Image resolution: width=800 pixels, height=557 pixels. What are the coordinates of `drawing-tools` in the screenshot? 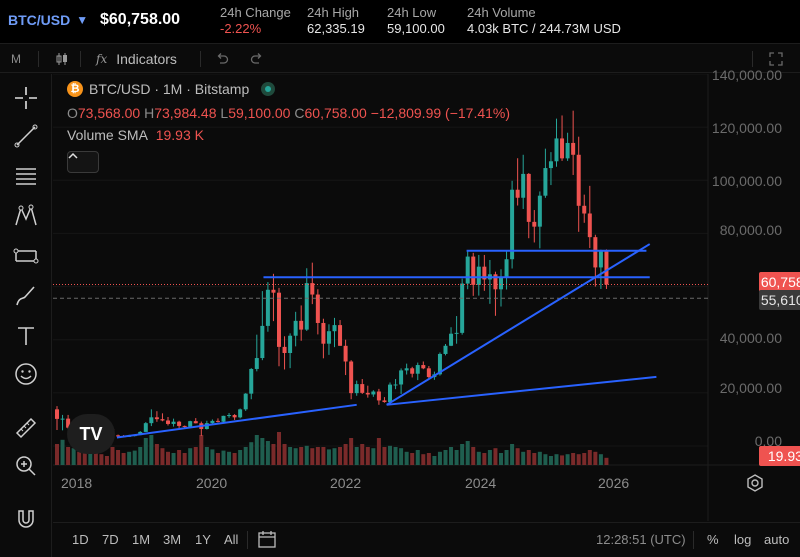 It's located at (26, 315).